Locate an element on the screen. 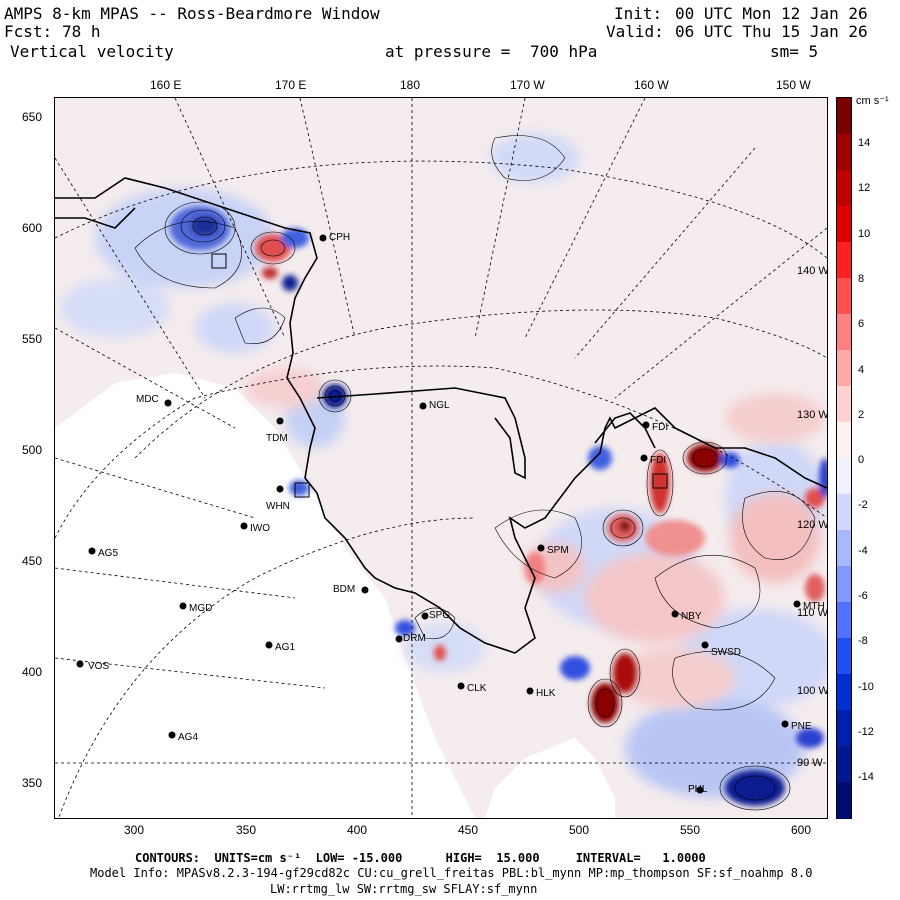 The width and height of the screenshot is (900, 900). colorbar is located at coordinates (844, 458).